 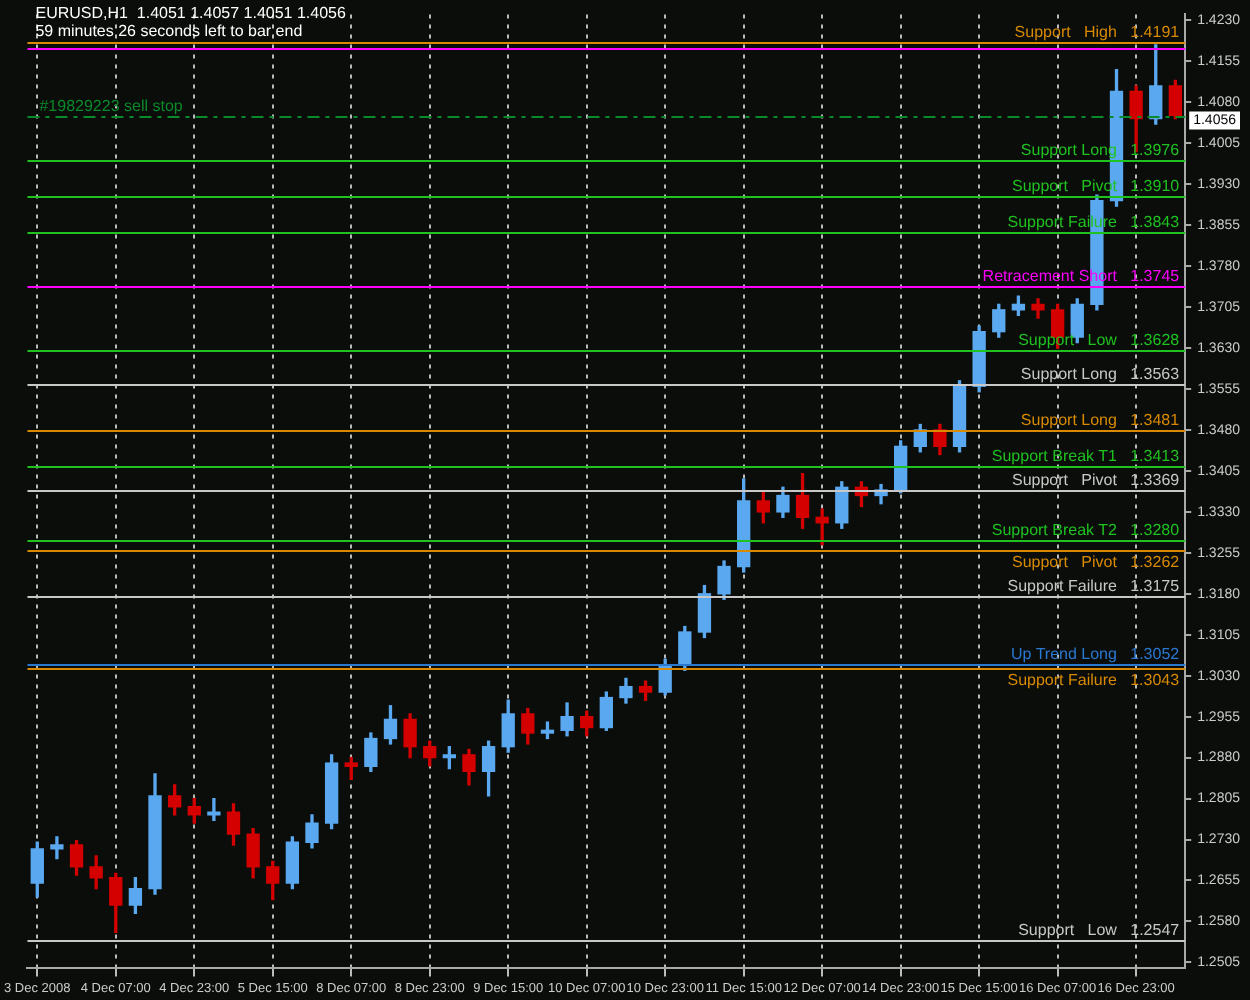 What do you see at coordinates (1096, 562) in the screenshot?
I see `ref-line-label: Support Pivot 1.3262` at bounding box center [1096, 562].